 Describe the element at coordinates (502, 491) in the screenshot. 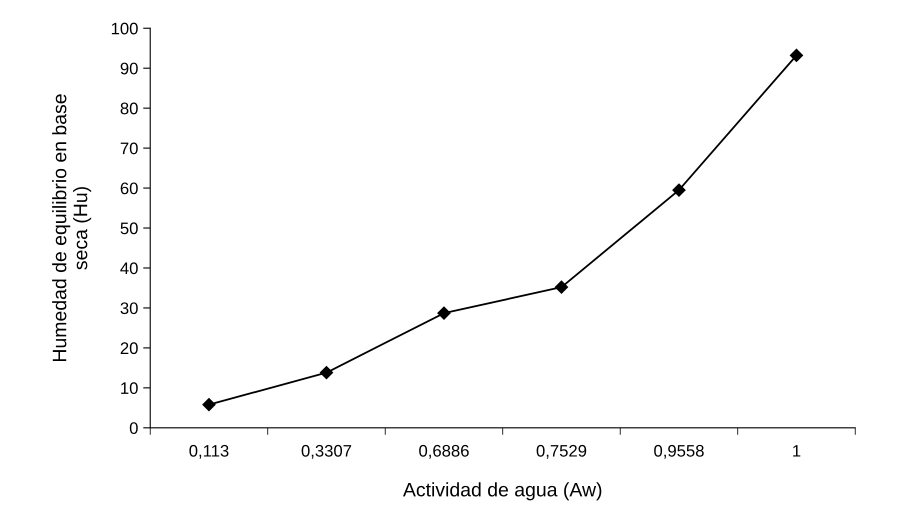

I see `x-axis-title: Actividad de agua (Aw)` at that location.